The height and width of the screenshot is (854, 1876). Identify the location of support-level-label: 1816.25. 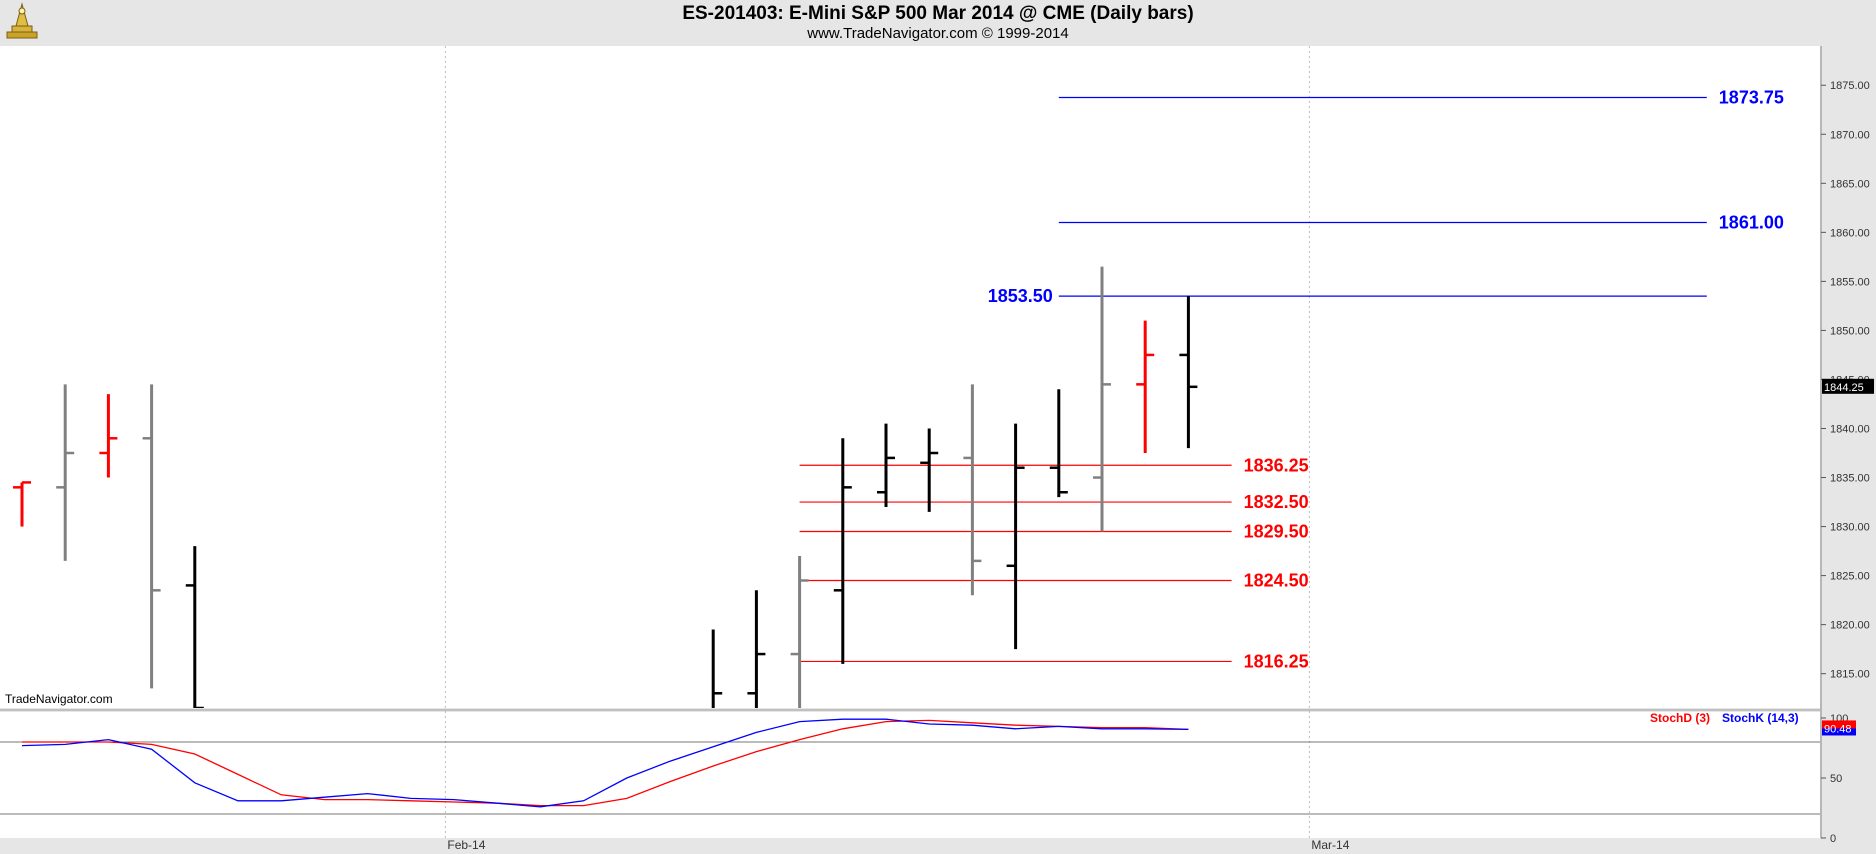
(1276, 661).